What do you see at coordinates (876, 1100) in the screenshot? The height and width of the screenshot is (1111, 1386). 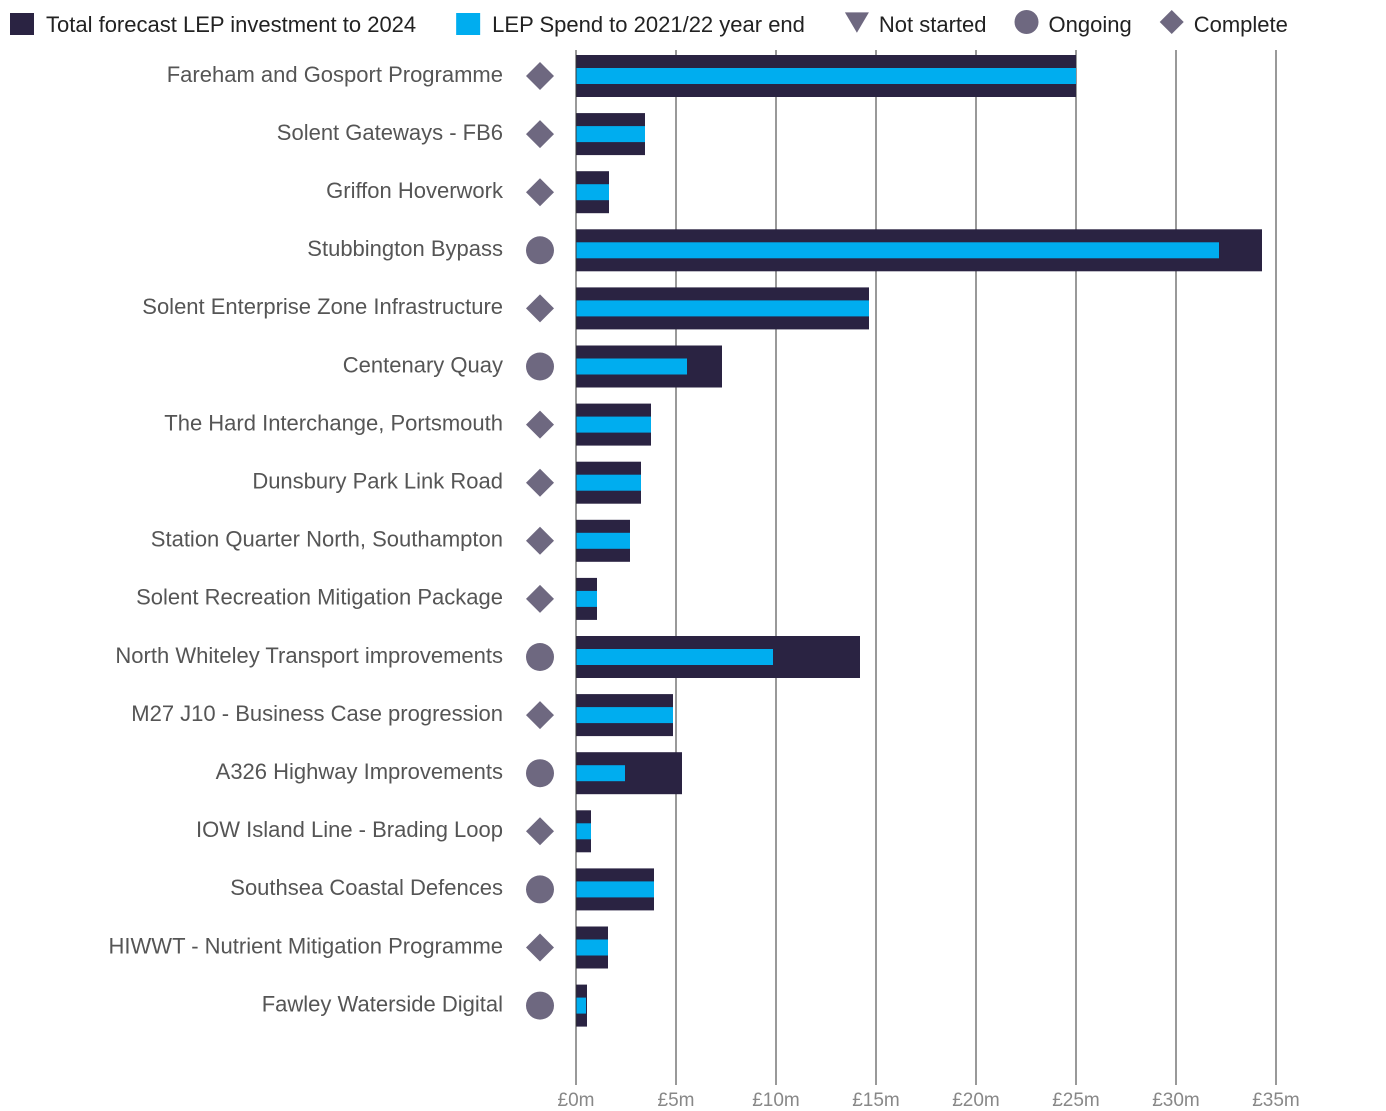 I see `x-tick-label: £15m` at bounding box center [876, 1100].